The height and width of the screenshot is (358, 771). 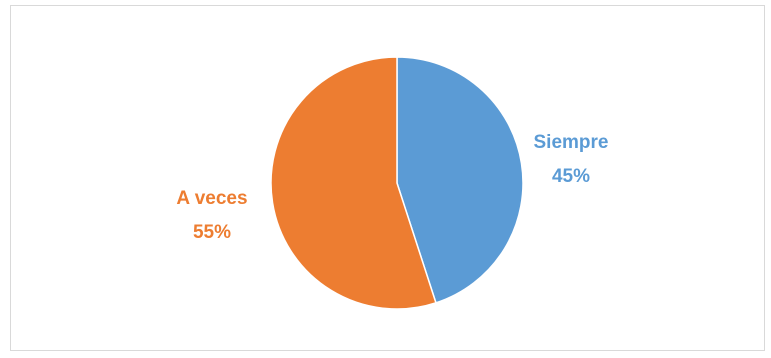 I want to click on pie-slice-siempre, so click(x=460, y=180).